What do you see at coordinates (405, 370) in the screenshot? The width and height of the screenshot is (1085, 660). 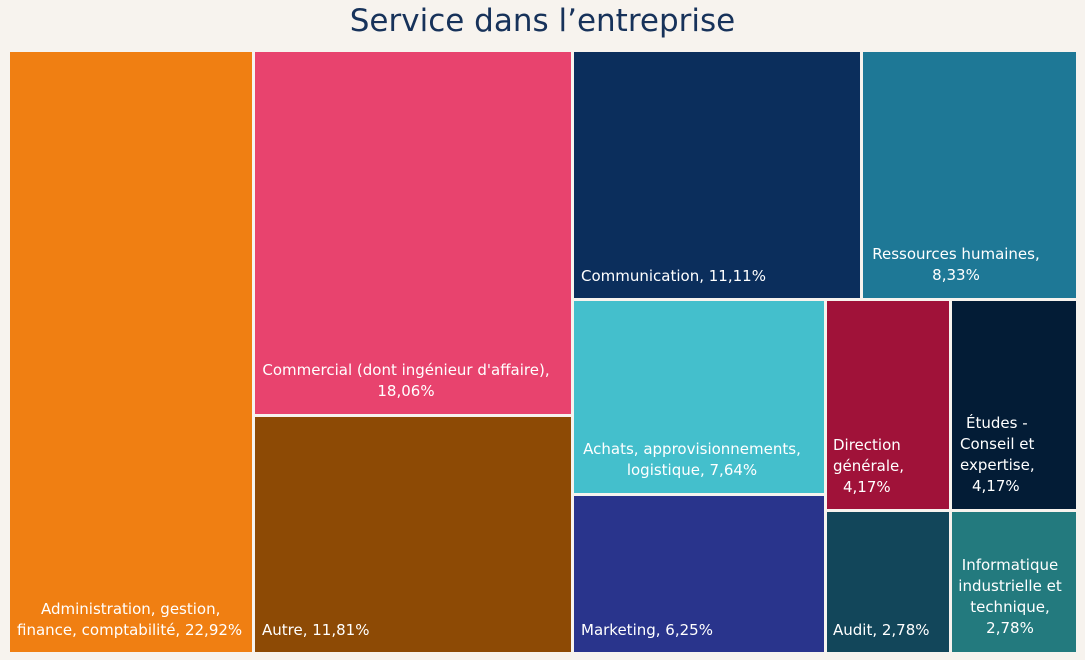 I see `treemap-label-line: Commercial (dont ingénieur d'affaire),` at bounding box center [405, 370].